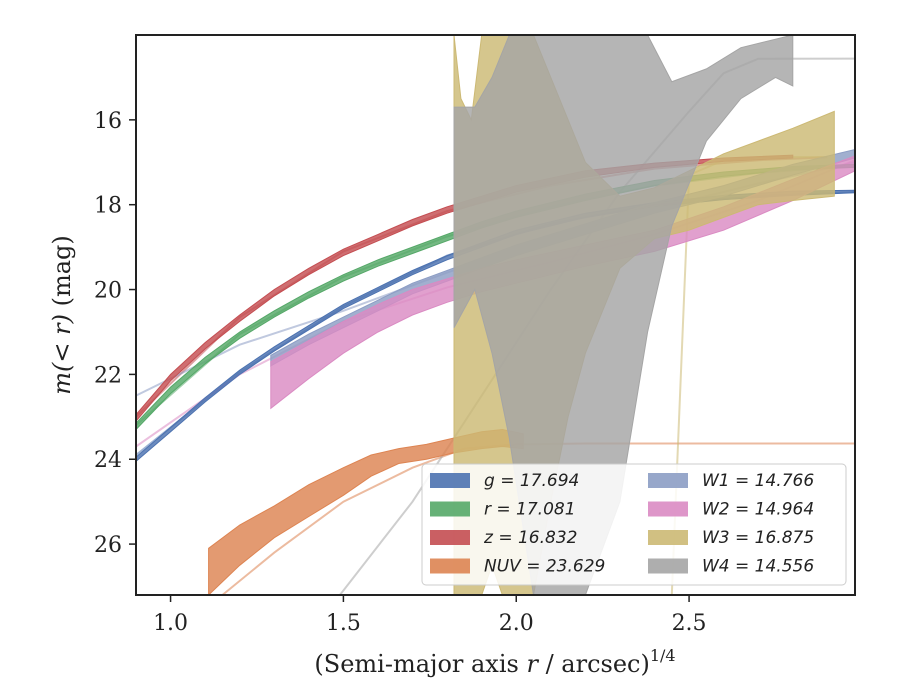 The image size is (900, 700). Describe the element at coordinates (530, 510) in the screenshot. I see `legend-label-r: r = 17.081` at that location.